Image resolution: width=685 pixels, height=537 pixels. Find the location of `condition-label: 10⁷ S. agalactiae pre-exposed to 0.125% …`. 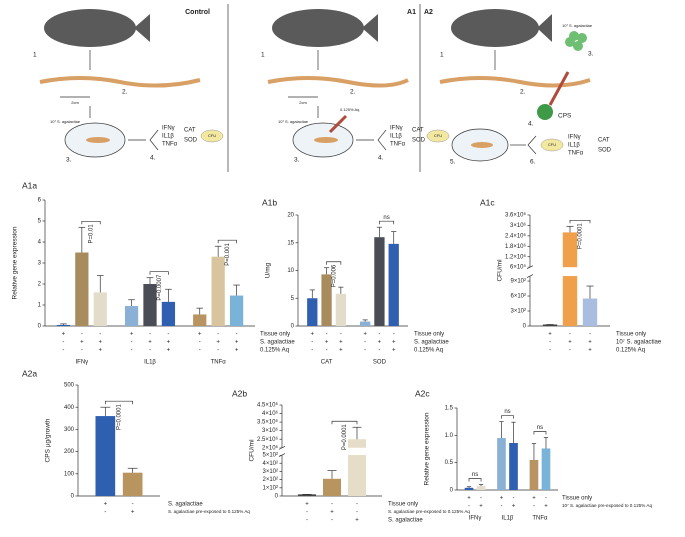

condition-label: 10⁷ S. agalactiae pre-exposed to 0.125% … is located at coordinates (607, 505).